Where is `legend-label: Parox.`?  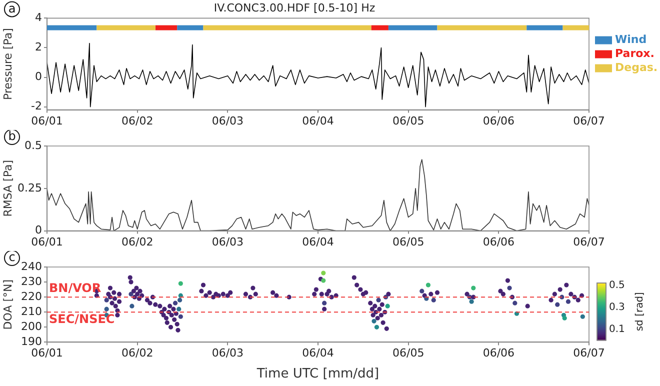 legend-label: Parox. is located at coordinates (634, 53).